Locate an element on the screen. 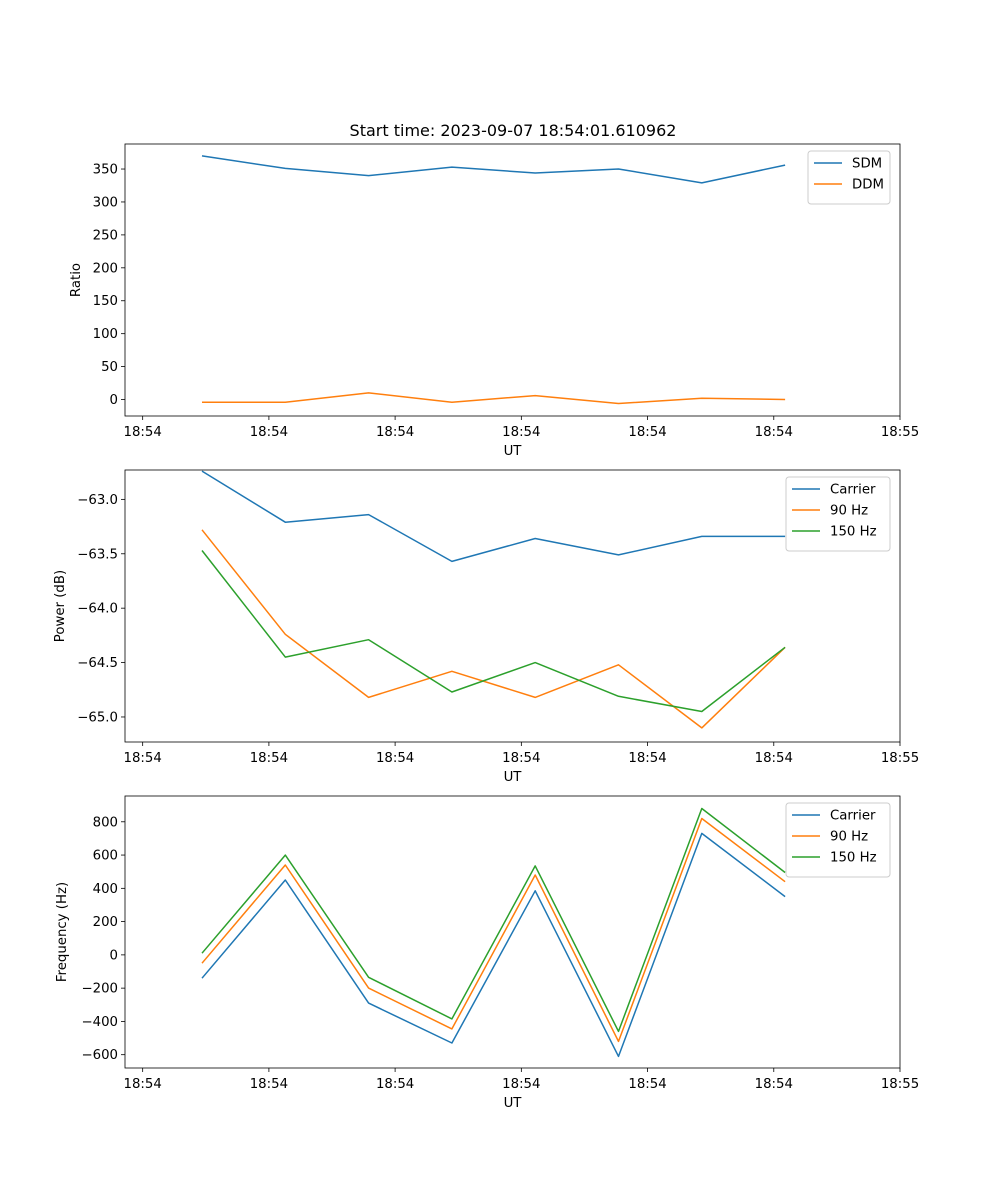 The height and width of the screenshot is (1200, 1000). y-tick-label: 50 is located at coordinates (109, 367).